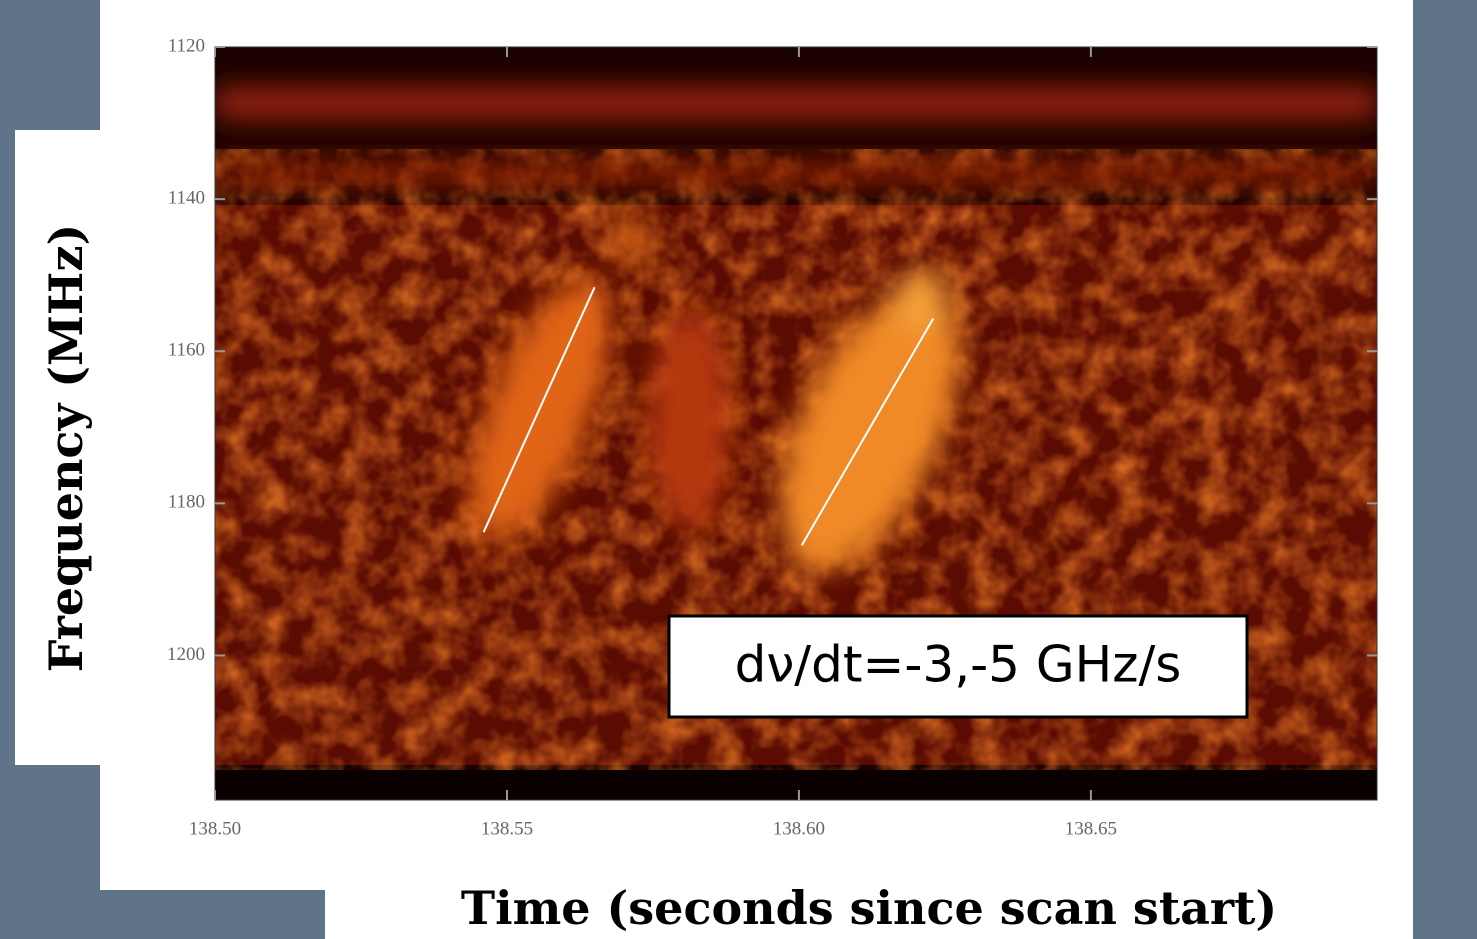 The width and height of the screenshot is (1477, 939). What do you see at coordinates (186, 502) in the screenshot?
I see `y-tick-label: 1180` at bounding box center [186, 502].